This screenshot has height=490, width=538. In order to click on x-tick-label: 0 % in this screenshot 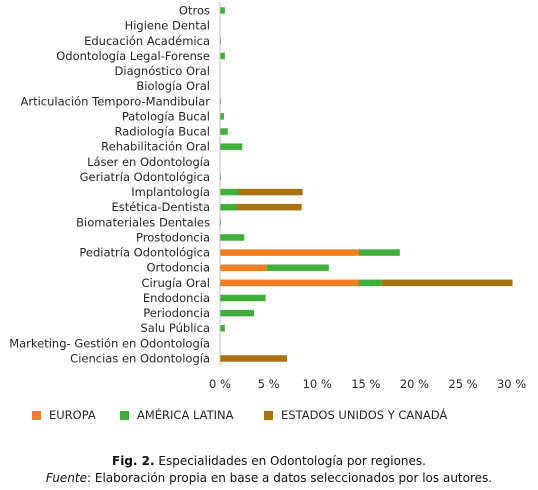, I will do `click(220, 384)`.